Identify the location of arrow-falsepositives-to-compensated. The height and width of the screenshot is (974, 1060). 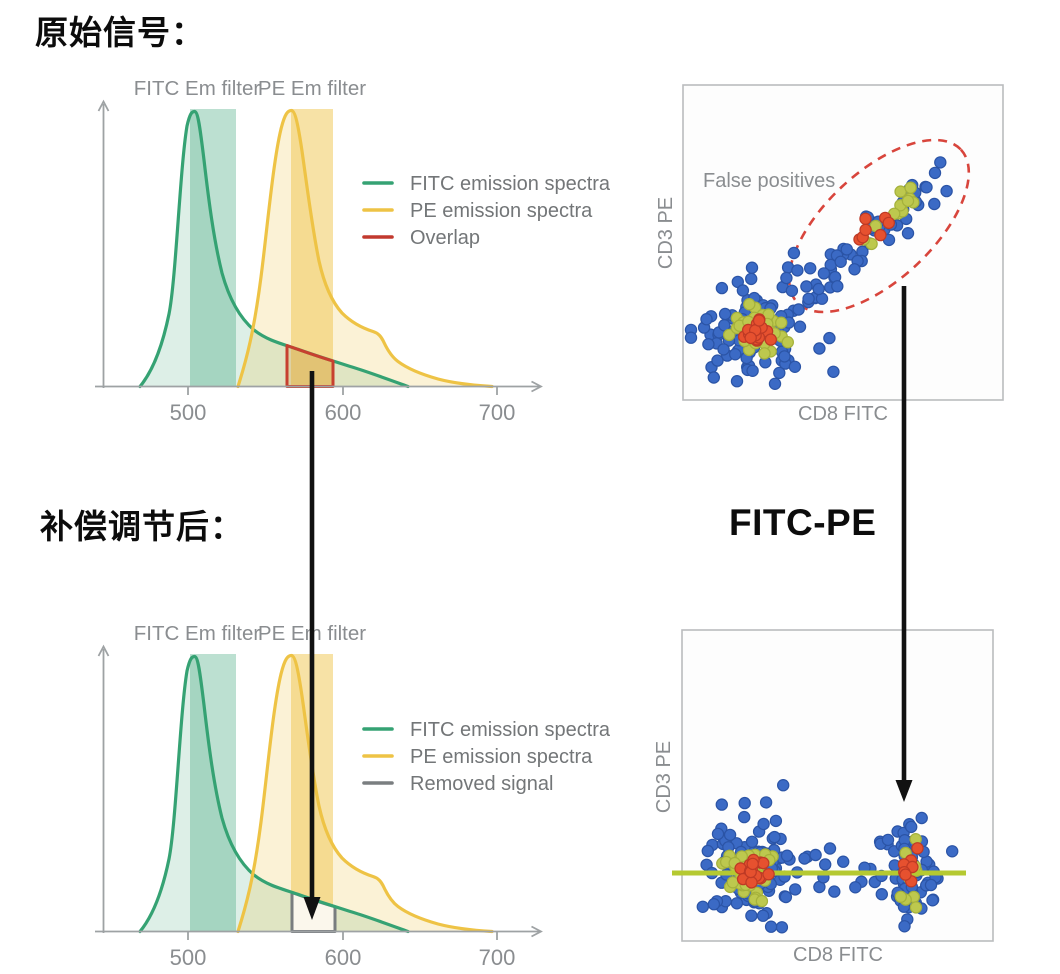
(904, 544).